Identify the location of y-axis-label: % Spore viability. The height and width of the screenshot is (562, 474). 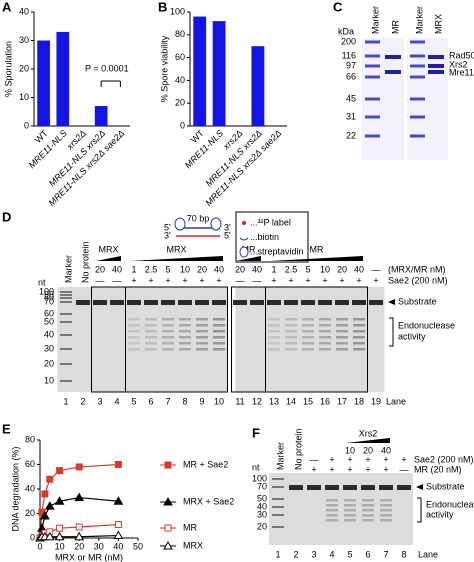
(164, 68).